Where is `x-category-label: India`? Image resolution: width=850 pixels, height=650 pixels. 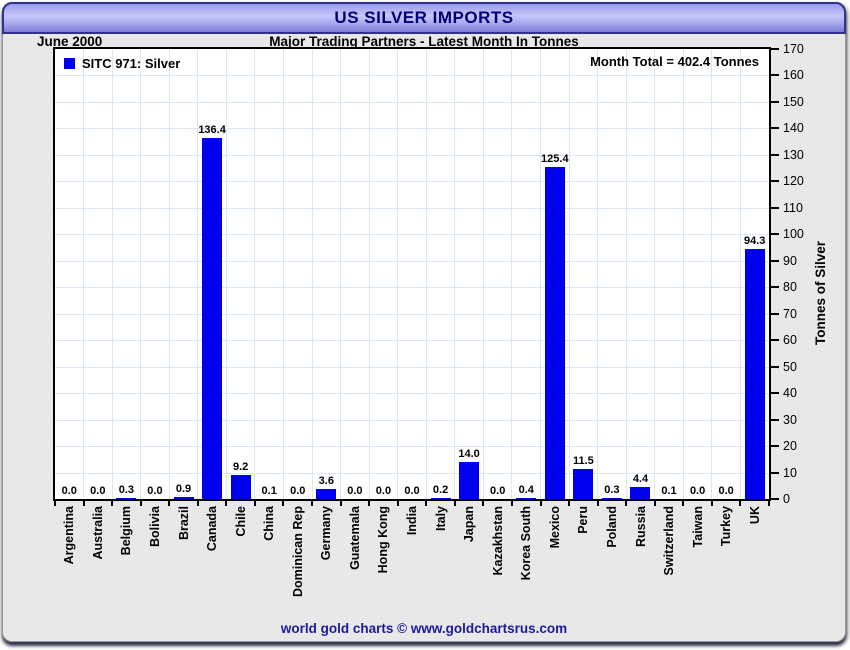 x-category-label: India is located at coordinates (412, 521).